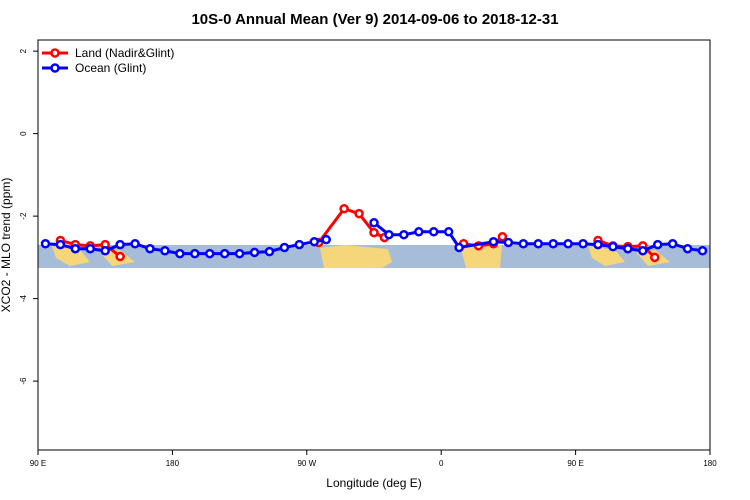 The height and width of the screenshot is (500, 750). Describe the element at coordinates (538, 237) in the screenshot. I see `series-line` at that location.